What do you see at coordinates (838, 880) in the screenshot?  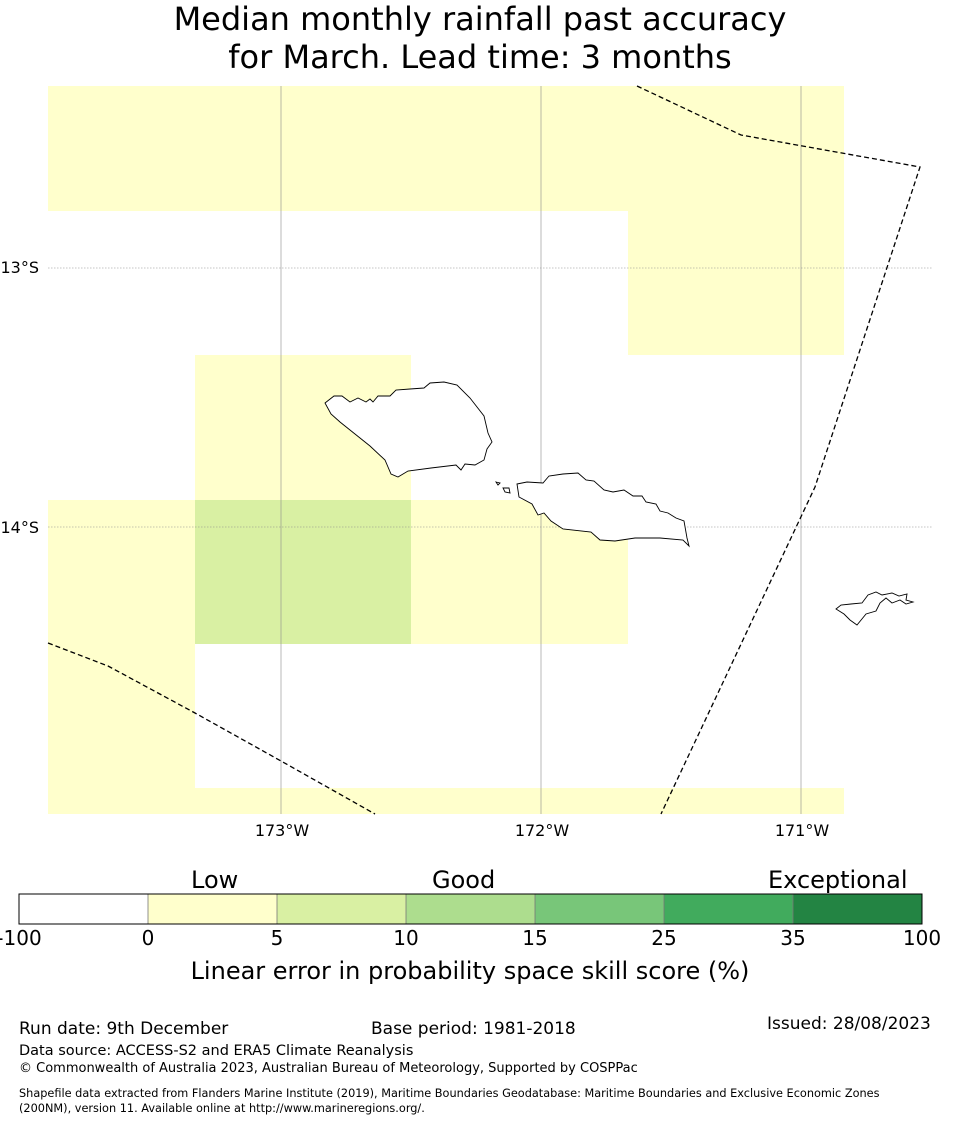 I see `colorbar-category-exceptional: Exceptional` at bounding box center [838, 880].